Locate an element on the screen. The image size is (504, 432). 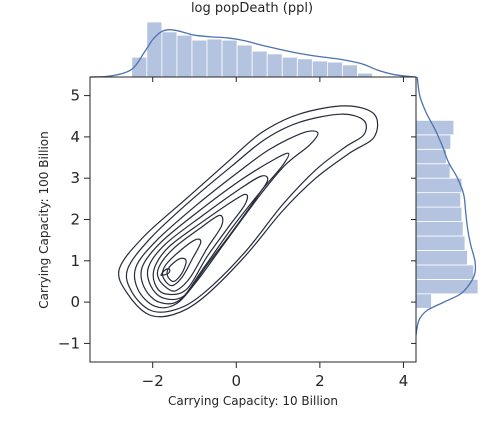
y-tick-label: 3 is located at coordinates (75, 178).